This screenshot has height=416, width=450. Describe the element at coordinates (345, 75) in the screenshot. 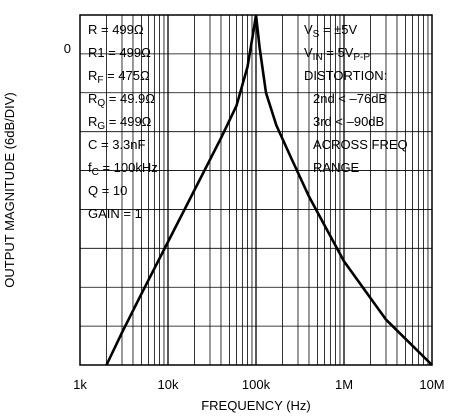

I see `annotation-distortion: DISTORTION:` at that location.